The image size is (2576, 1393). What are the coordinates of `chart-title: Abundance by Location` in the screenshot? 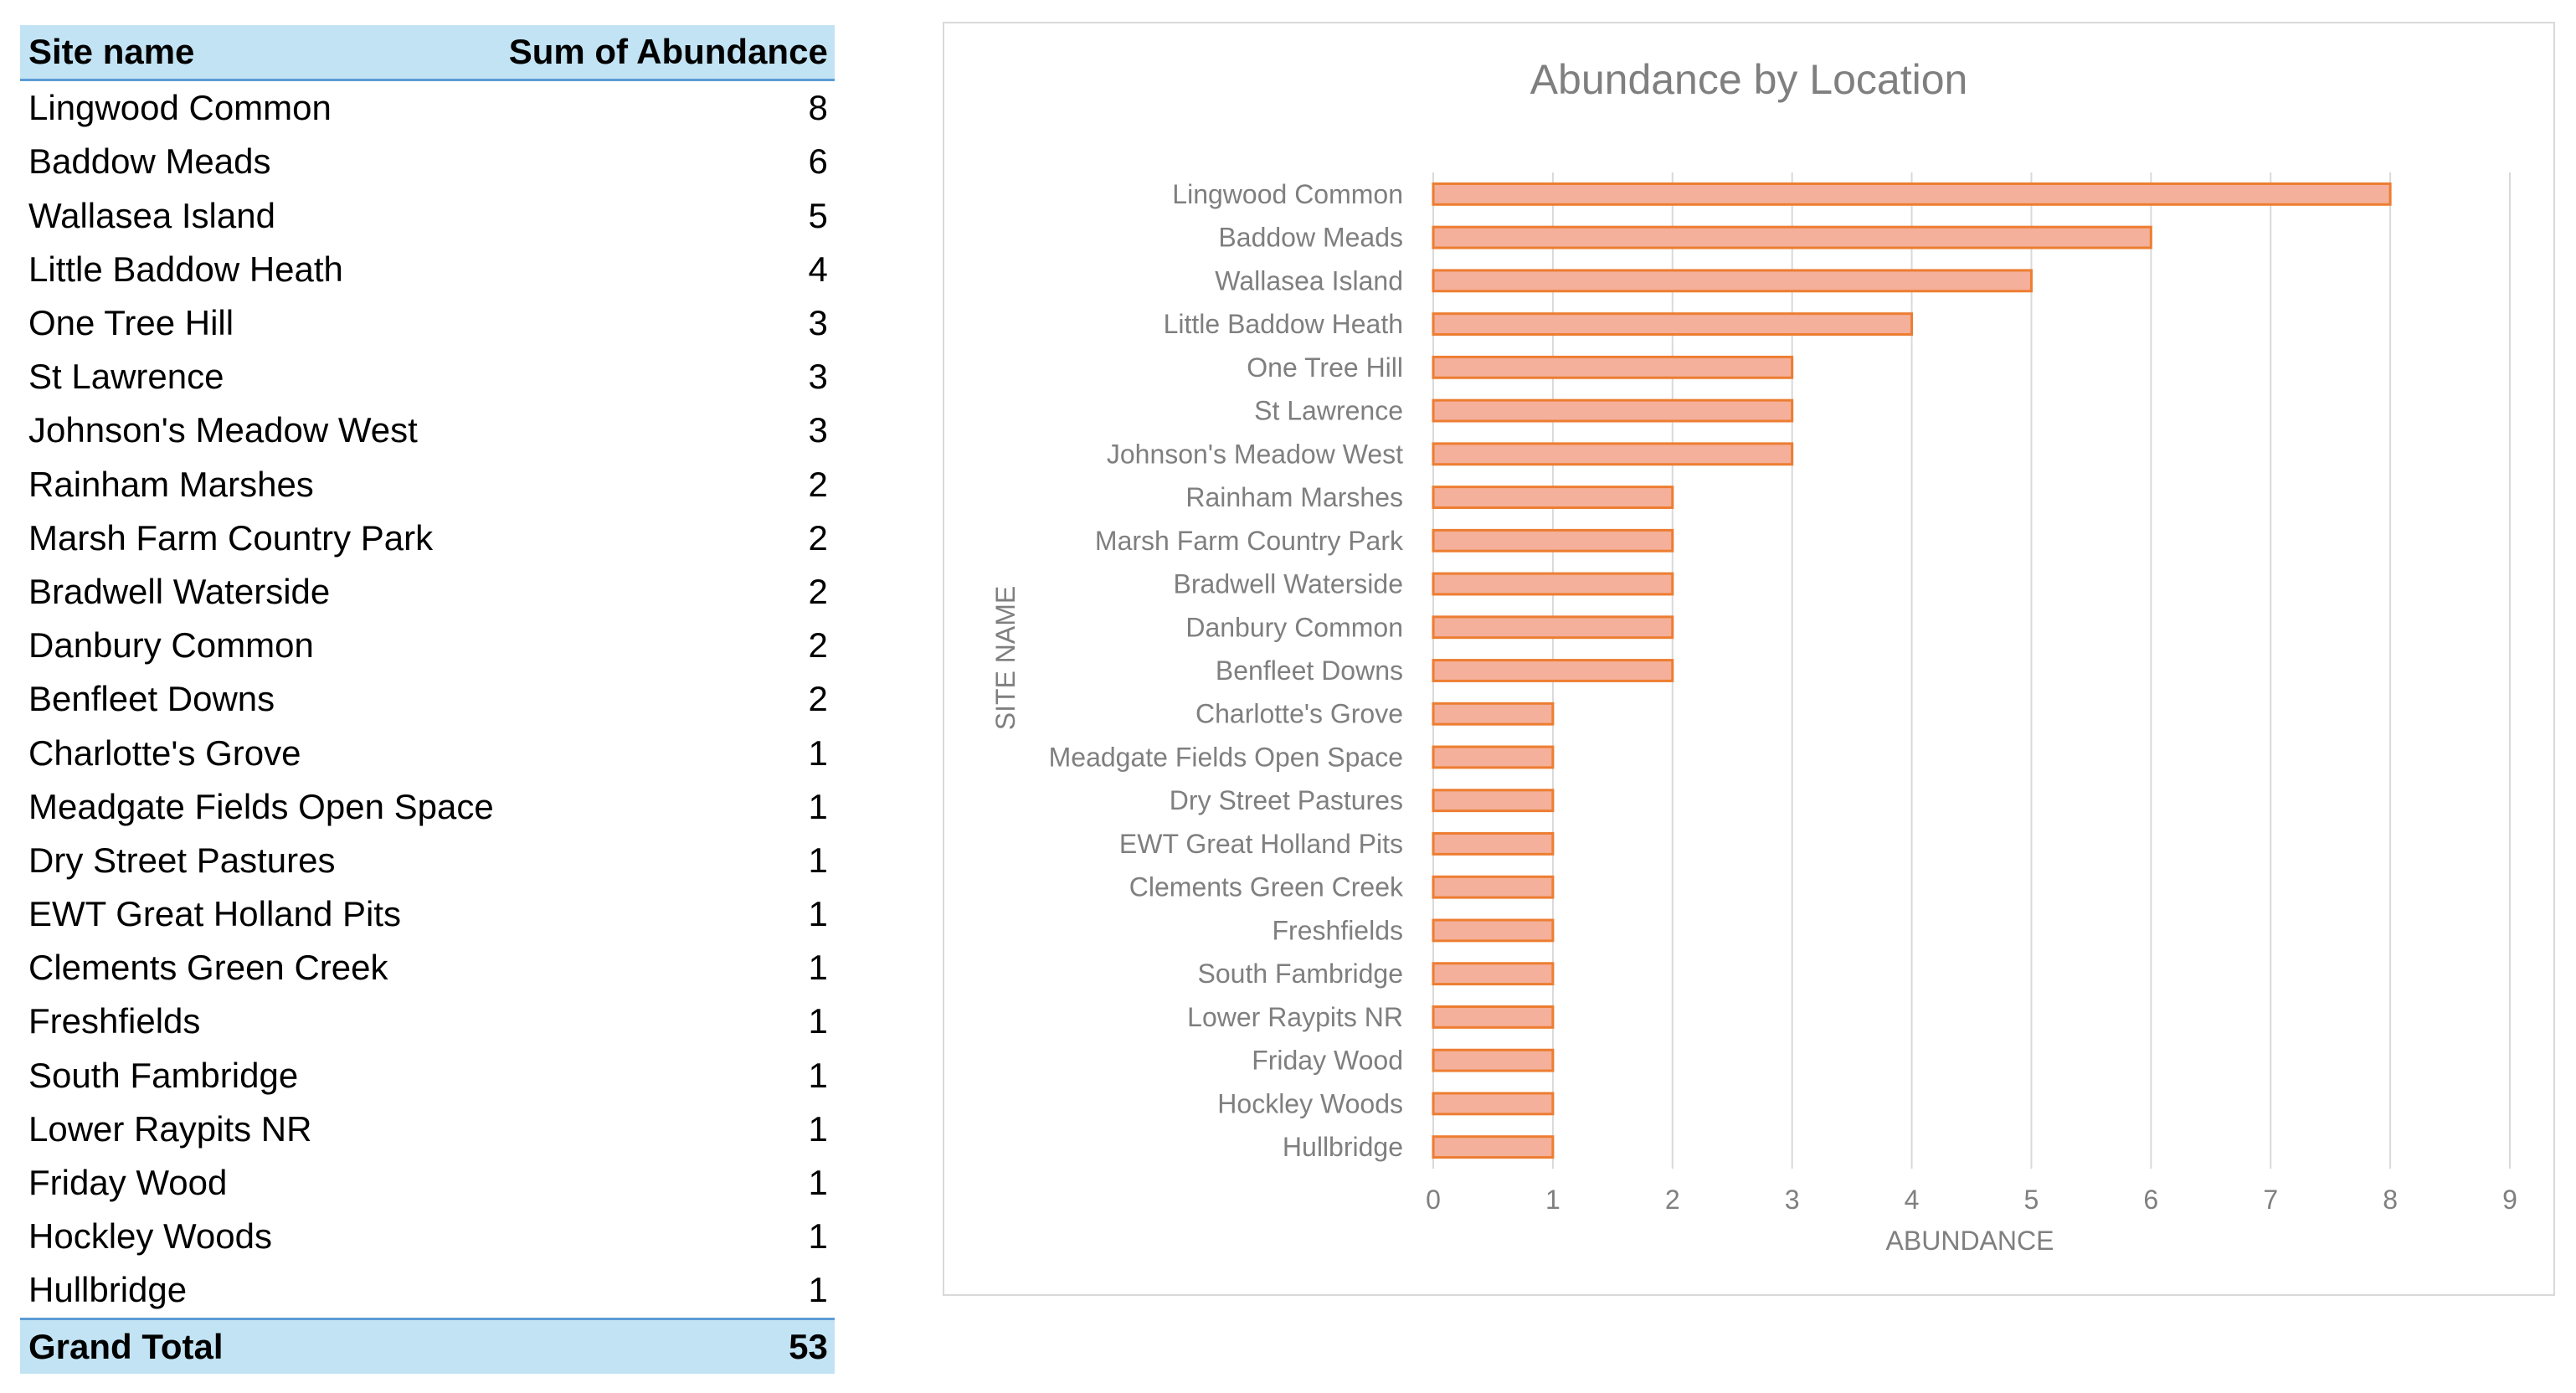 It's located at (1749, 79).